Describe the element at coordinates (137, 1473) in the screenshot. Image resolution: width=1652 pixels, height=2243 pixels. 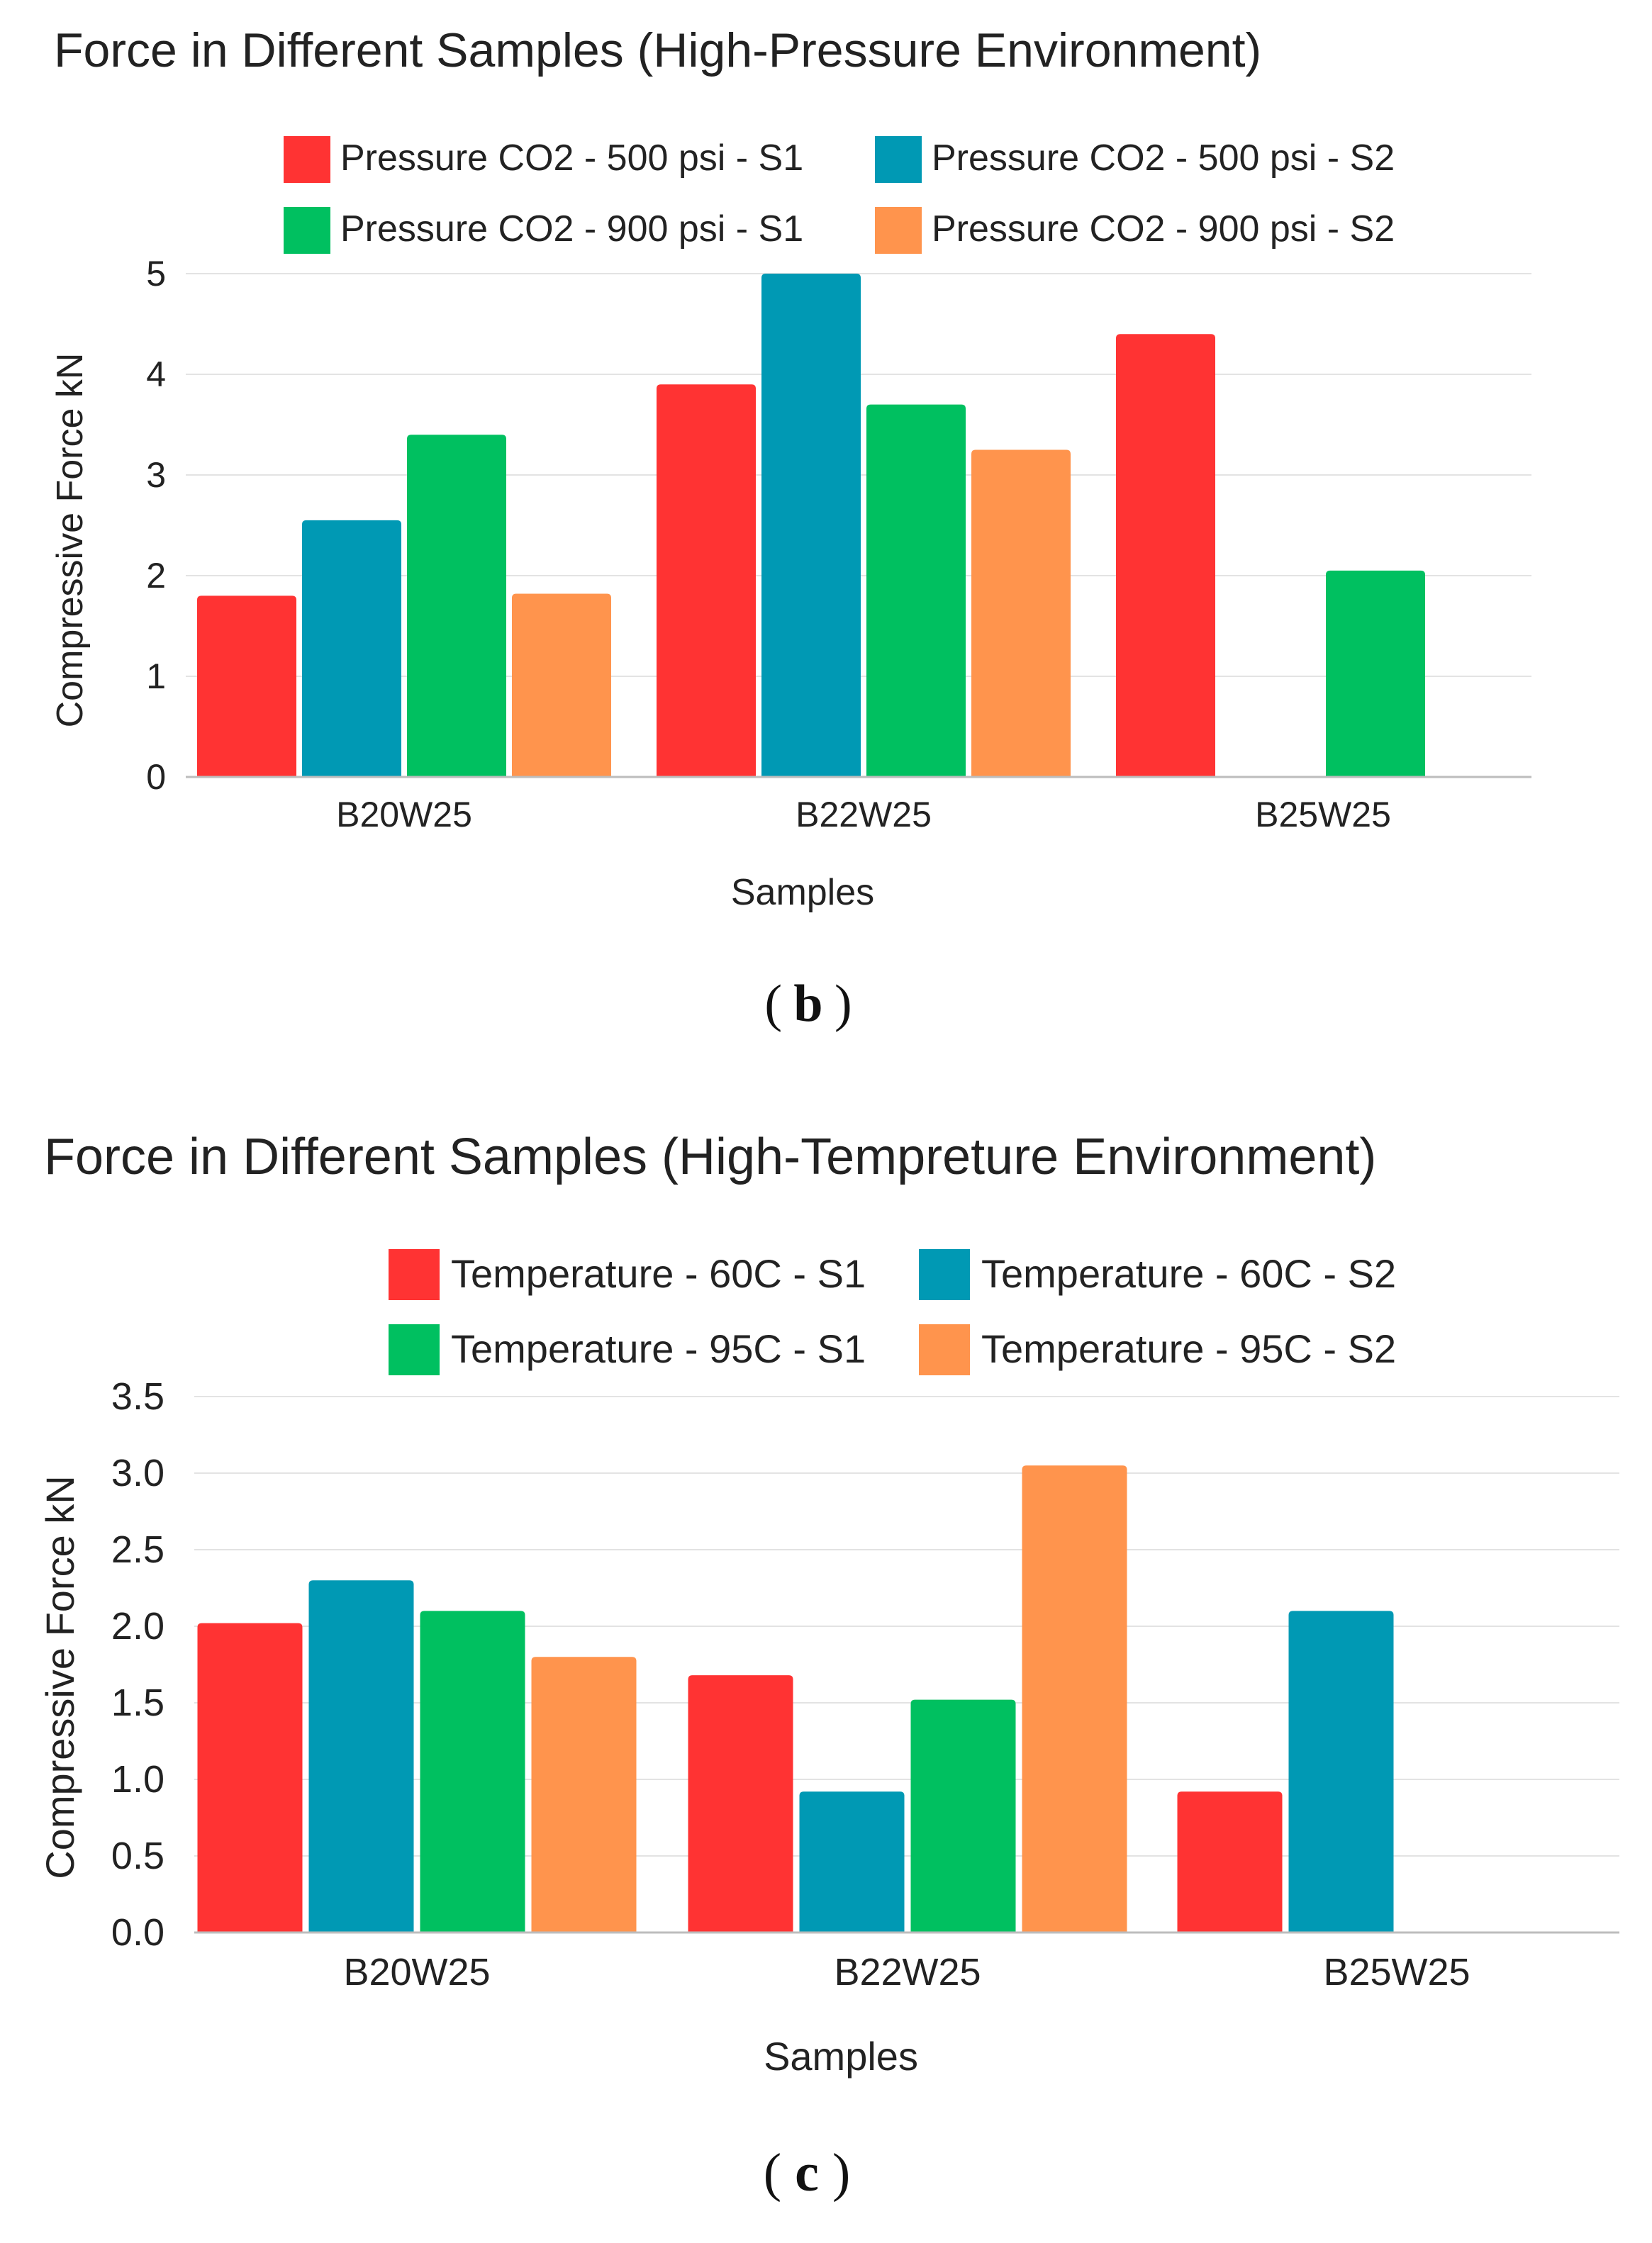
I see `y-tick-label: 3.0` at that location.